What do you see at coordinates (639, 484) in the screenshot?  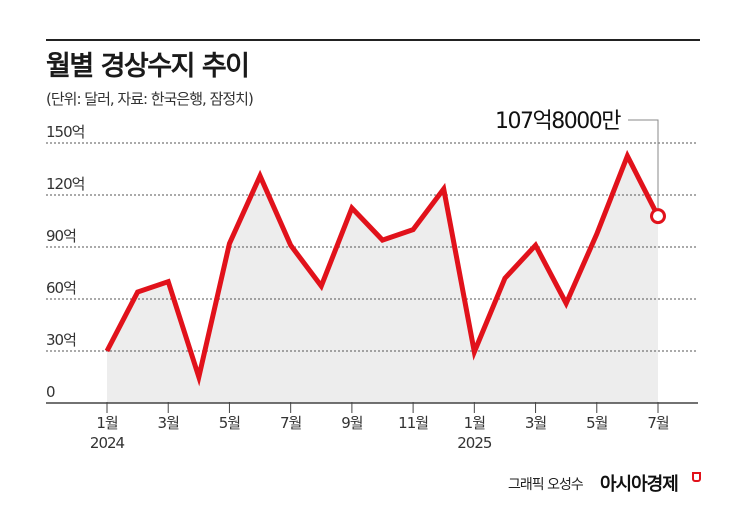 I see `brand-logo: 아시아경제` at bounding box center [639, 484].